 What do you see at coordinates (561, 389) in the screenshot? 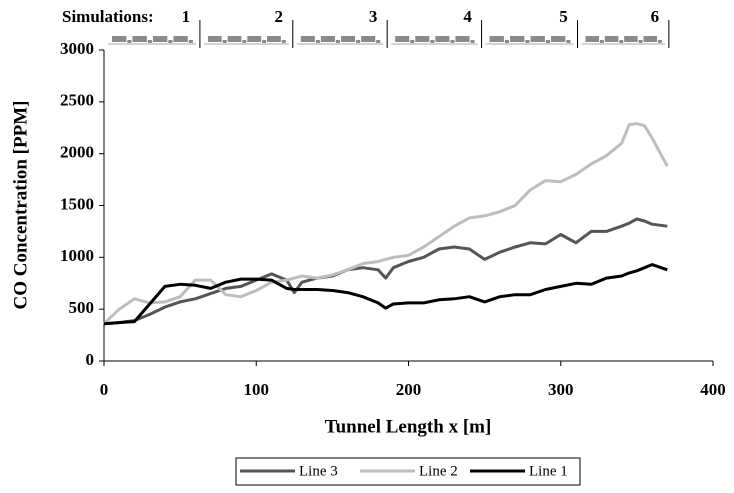
I see `x-tick-label: 300` at bounding box center [561, 389].